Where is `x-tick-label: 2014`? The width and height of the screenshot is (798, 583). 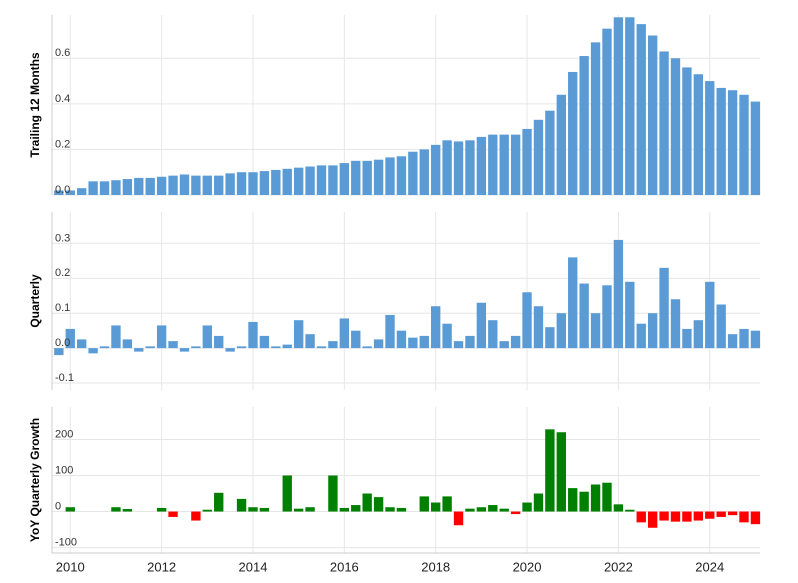
x-tick-label: 2014 is located at coordinates (253, 566).